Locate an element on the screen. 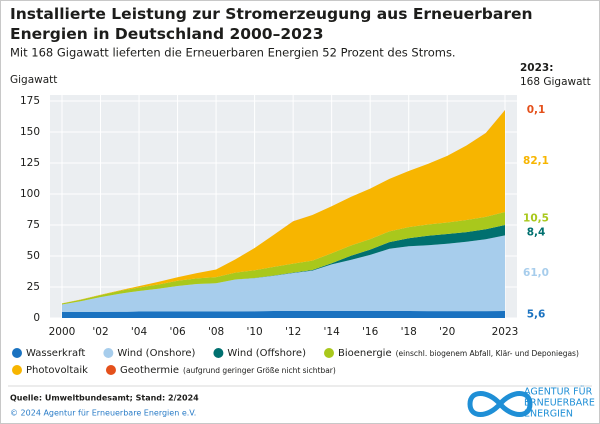  end-title: 2023: is located at coordinates (536, 68).